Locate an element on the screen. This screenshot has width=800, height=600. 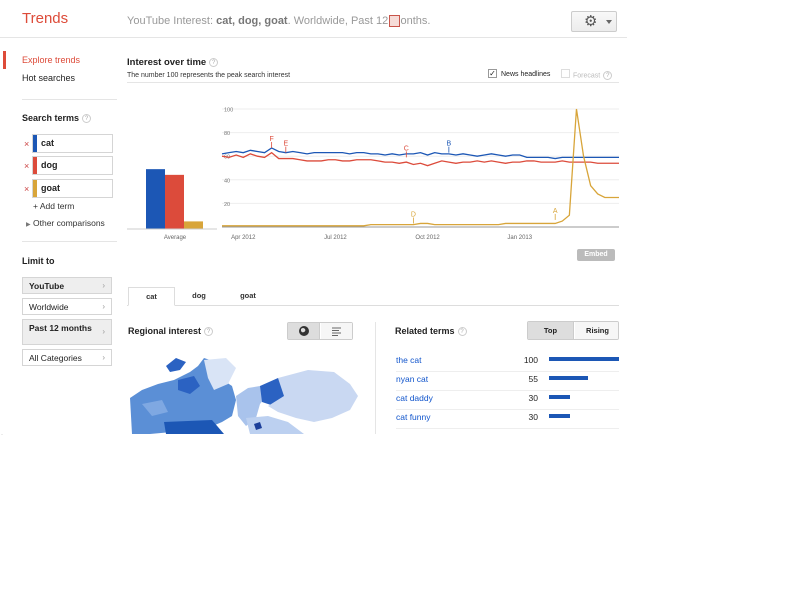
related-term-link: the cat is located at coordinates (409, 360).